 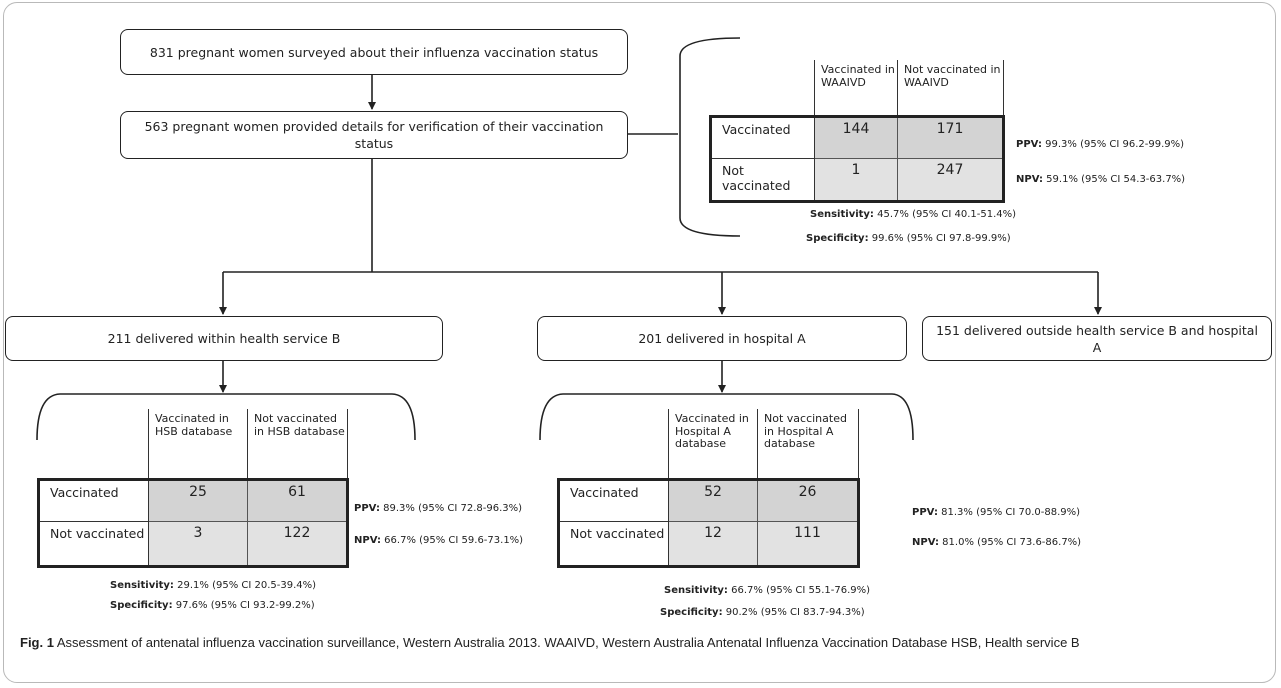 What do you see at coordinates (950, 128) in the screenshot?
I see `waaivd-r1c2: 171` at bounding box center [950, 128].